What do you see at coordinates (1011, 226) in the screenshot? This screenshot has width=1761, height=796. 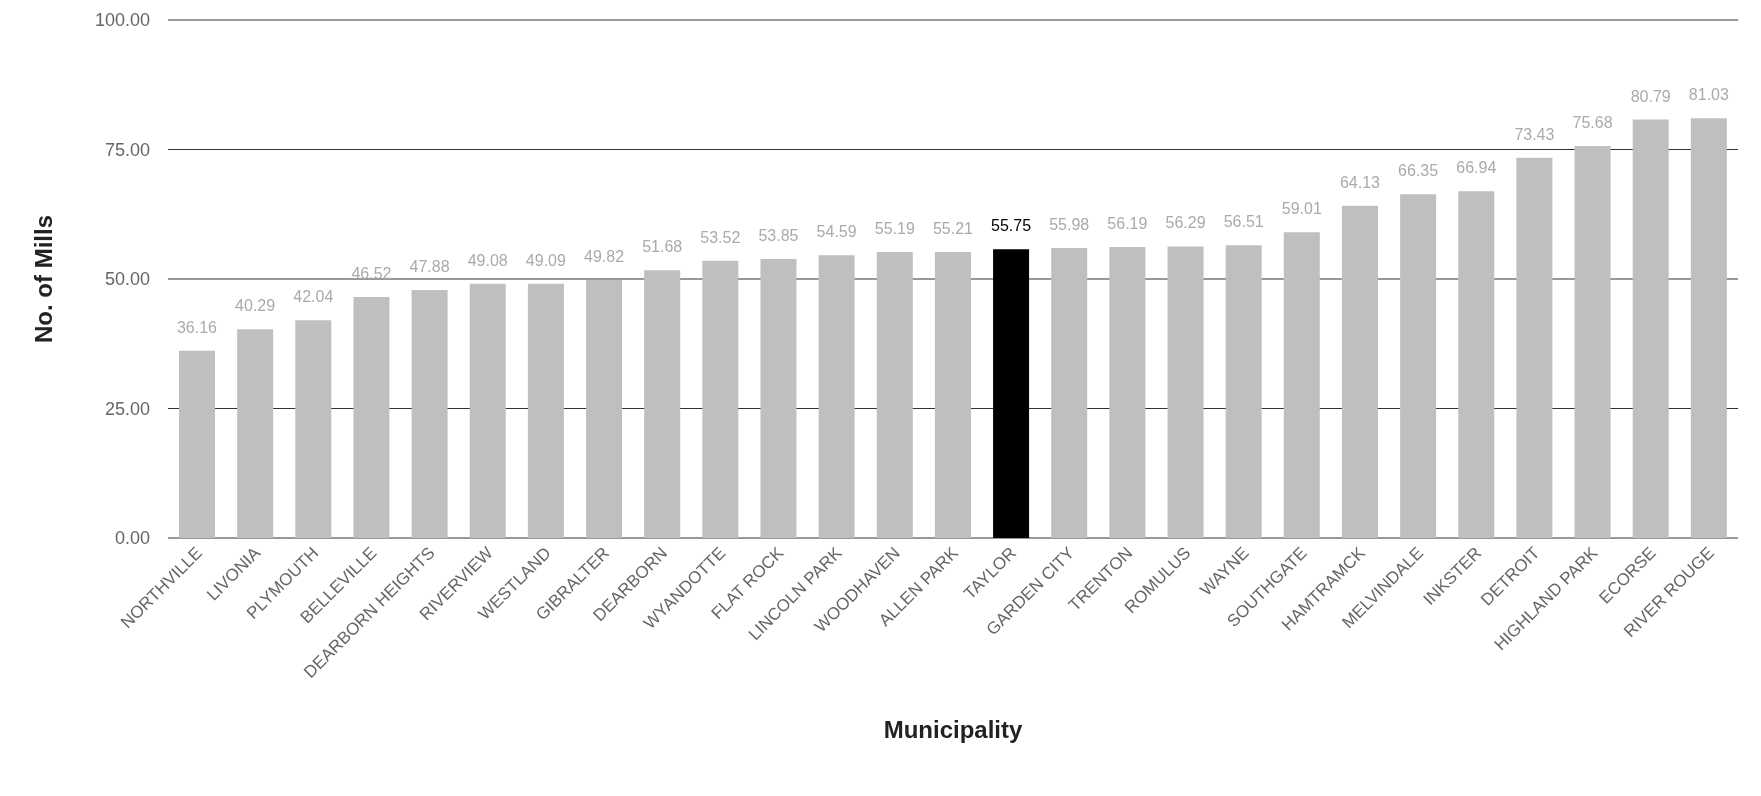 I see `data-label: 55.75` at bounding box center [1011, 226].